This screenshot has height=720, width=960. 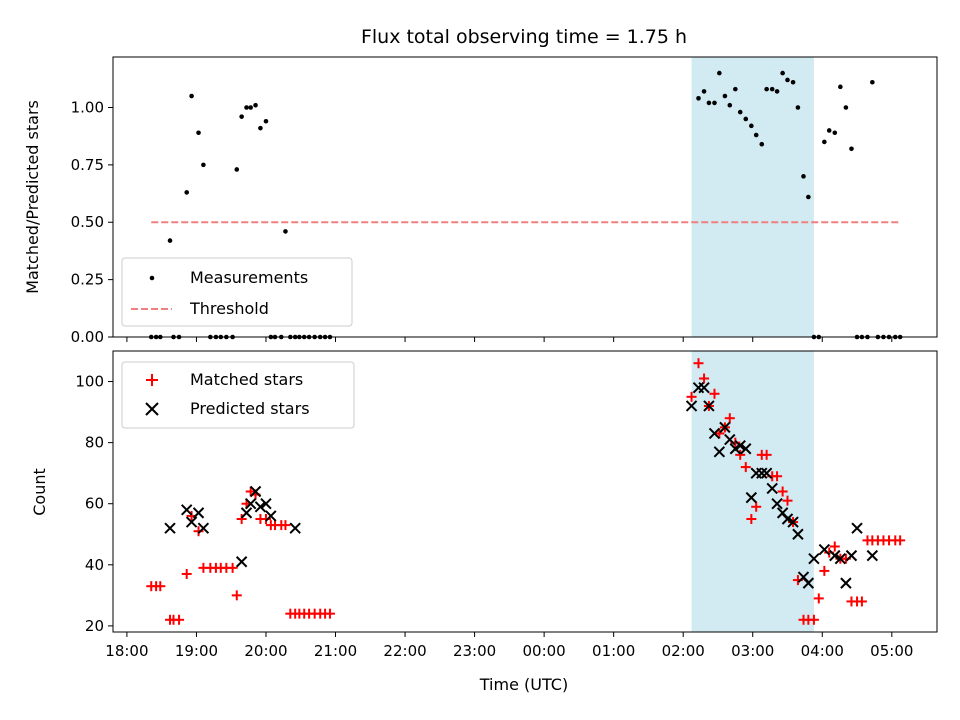 I want to click on bottom-xtick-label: 01:00, so click(x=613, y=651).